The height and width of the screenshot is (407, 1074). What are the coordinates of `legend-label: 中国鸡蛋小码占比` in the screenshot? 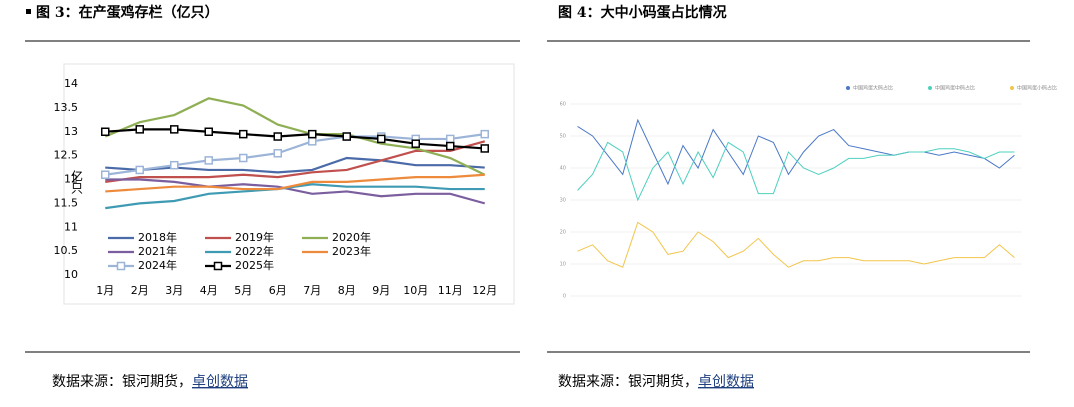 It's located at (1037, 88).